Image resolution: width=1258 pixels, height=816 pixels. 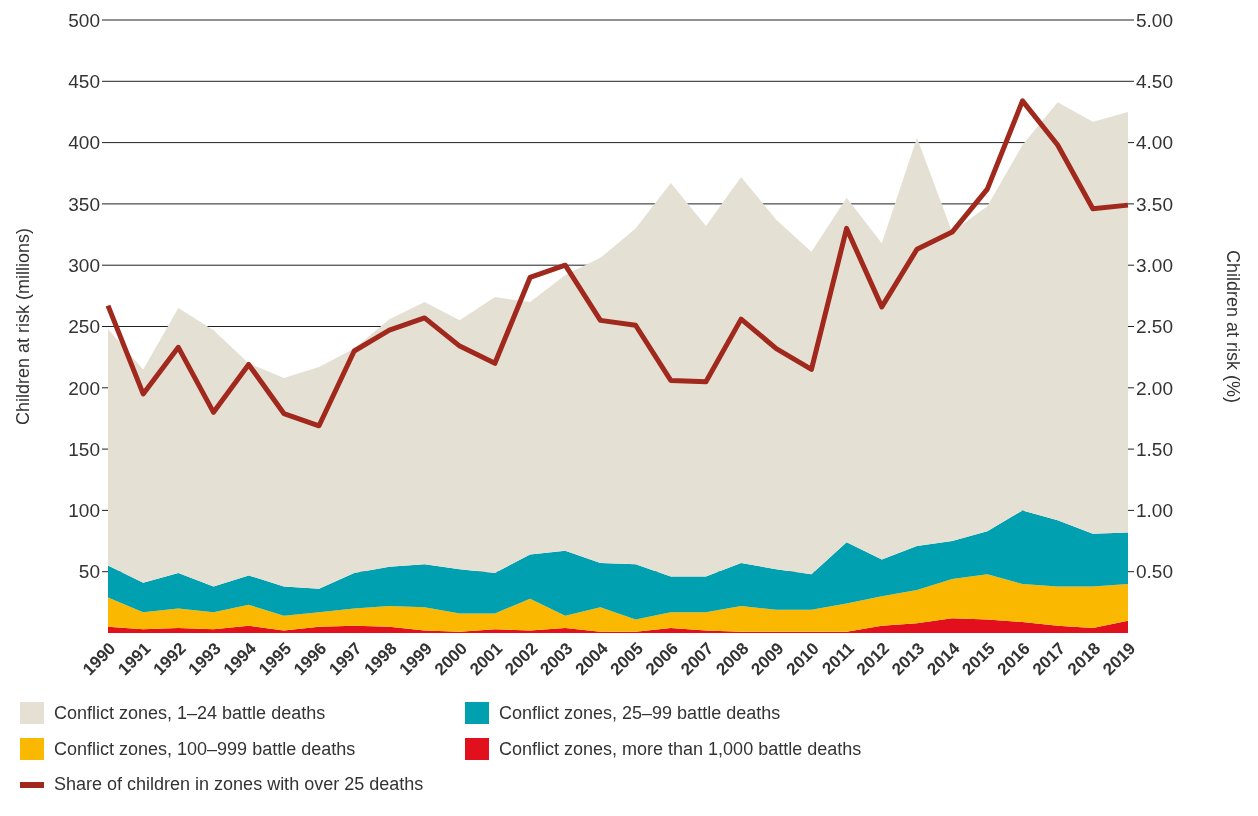 What do you see at coordinates (84, 82) in the screenshot?
I see `y-tick-label: 450` at bounding box center [84, 82].